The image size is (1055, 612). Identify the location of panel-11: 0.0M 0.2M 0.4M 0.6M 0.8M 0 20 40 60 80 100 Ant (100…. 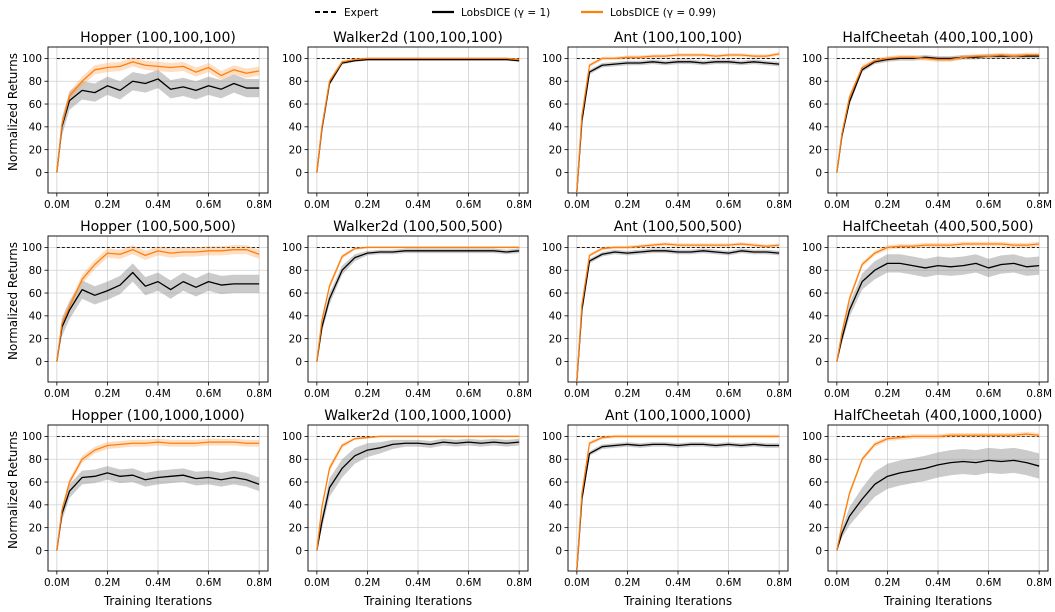
(667, 498).